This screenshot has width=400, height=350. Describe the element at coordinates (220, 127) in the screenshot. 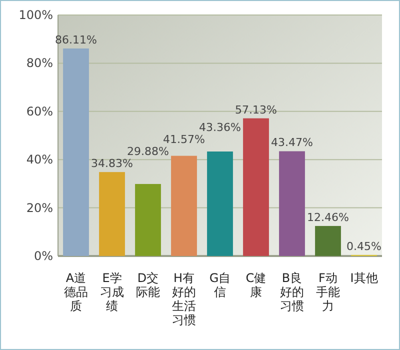

I see `data-label: 43.36%` at that location.